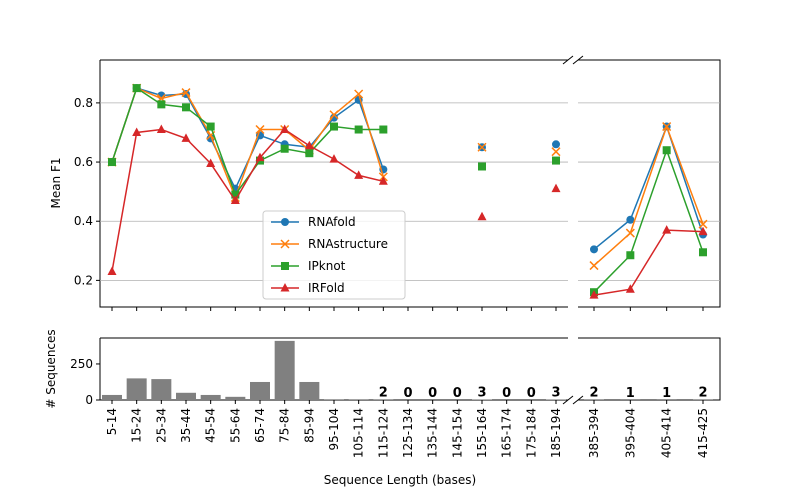 Image resolution: width=800 pixels, height=500 pixels. What do you see at coordinates (630, 433) in the screenshot?
I see `x-tick-label: 395-404` at bounding box center [630, 433].